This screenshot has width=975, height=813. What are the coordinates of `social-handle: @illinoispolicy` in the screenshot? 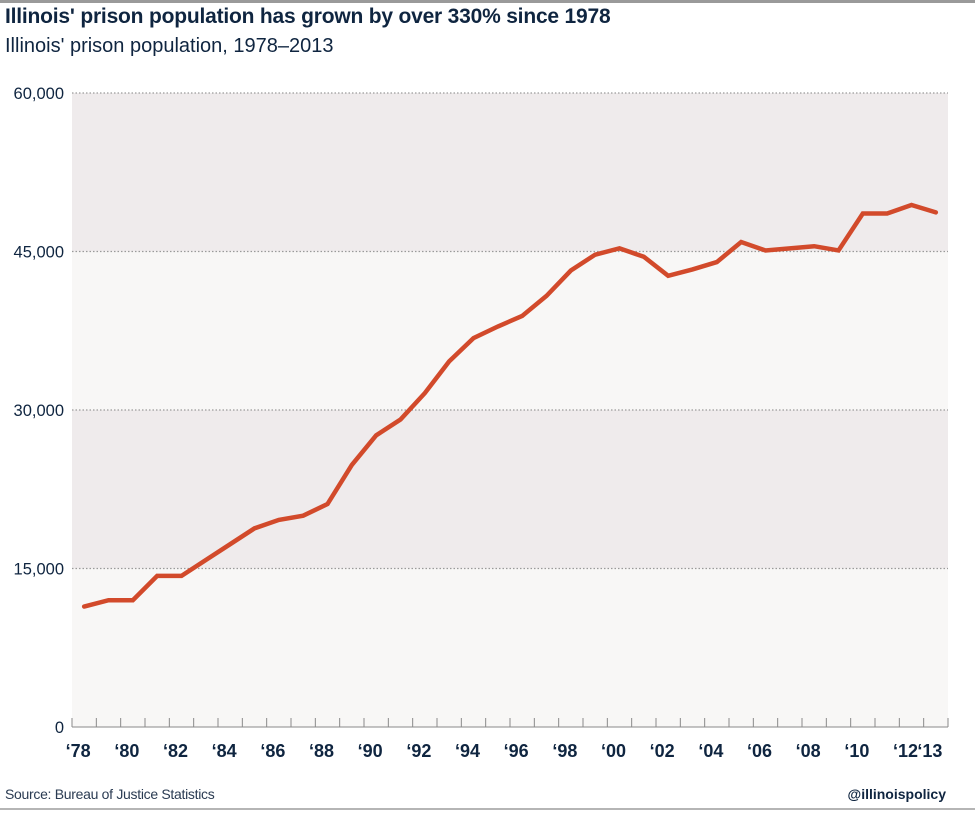 It's located at (896, 794).